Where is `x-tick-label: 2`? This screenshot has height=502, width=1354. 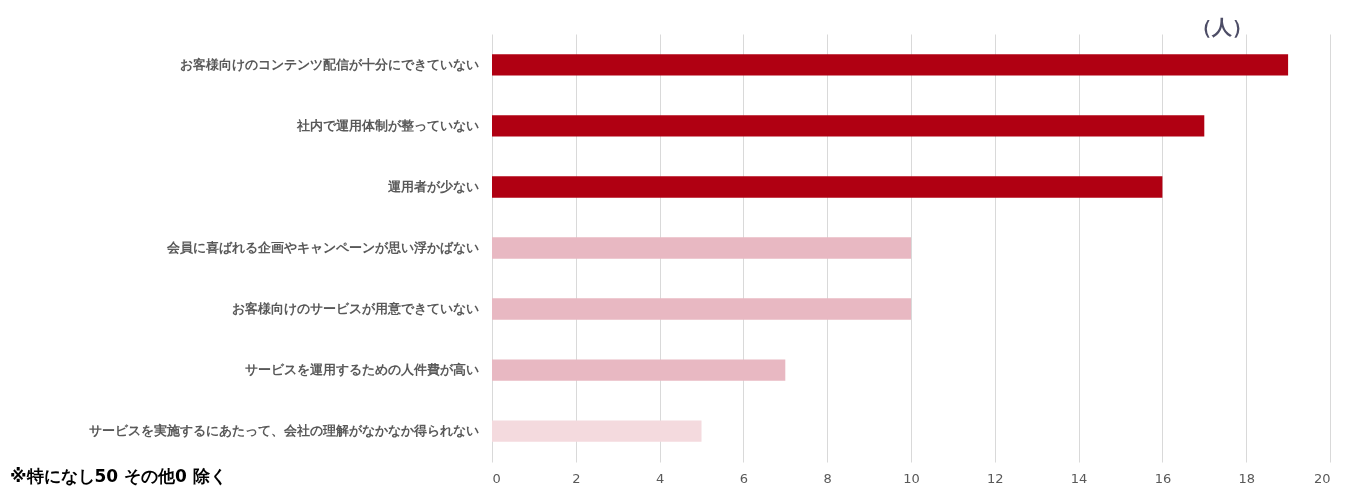 x-tick-label: 2 is located at coordinates (576, 478).